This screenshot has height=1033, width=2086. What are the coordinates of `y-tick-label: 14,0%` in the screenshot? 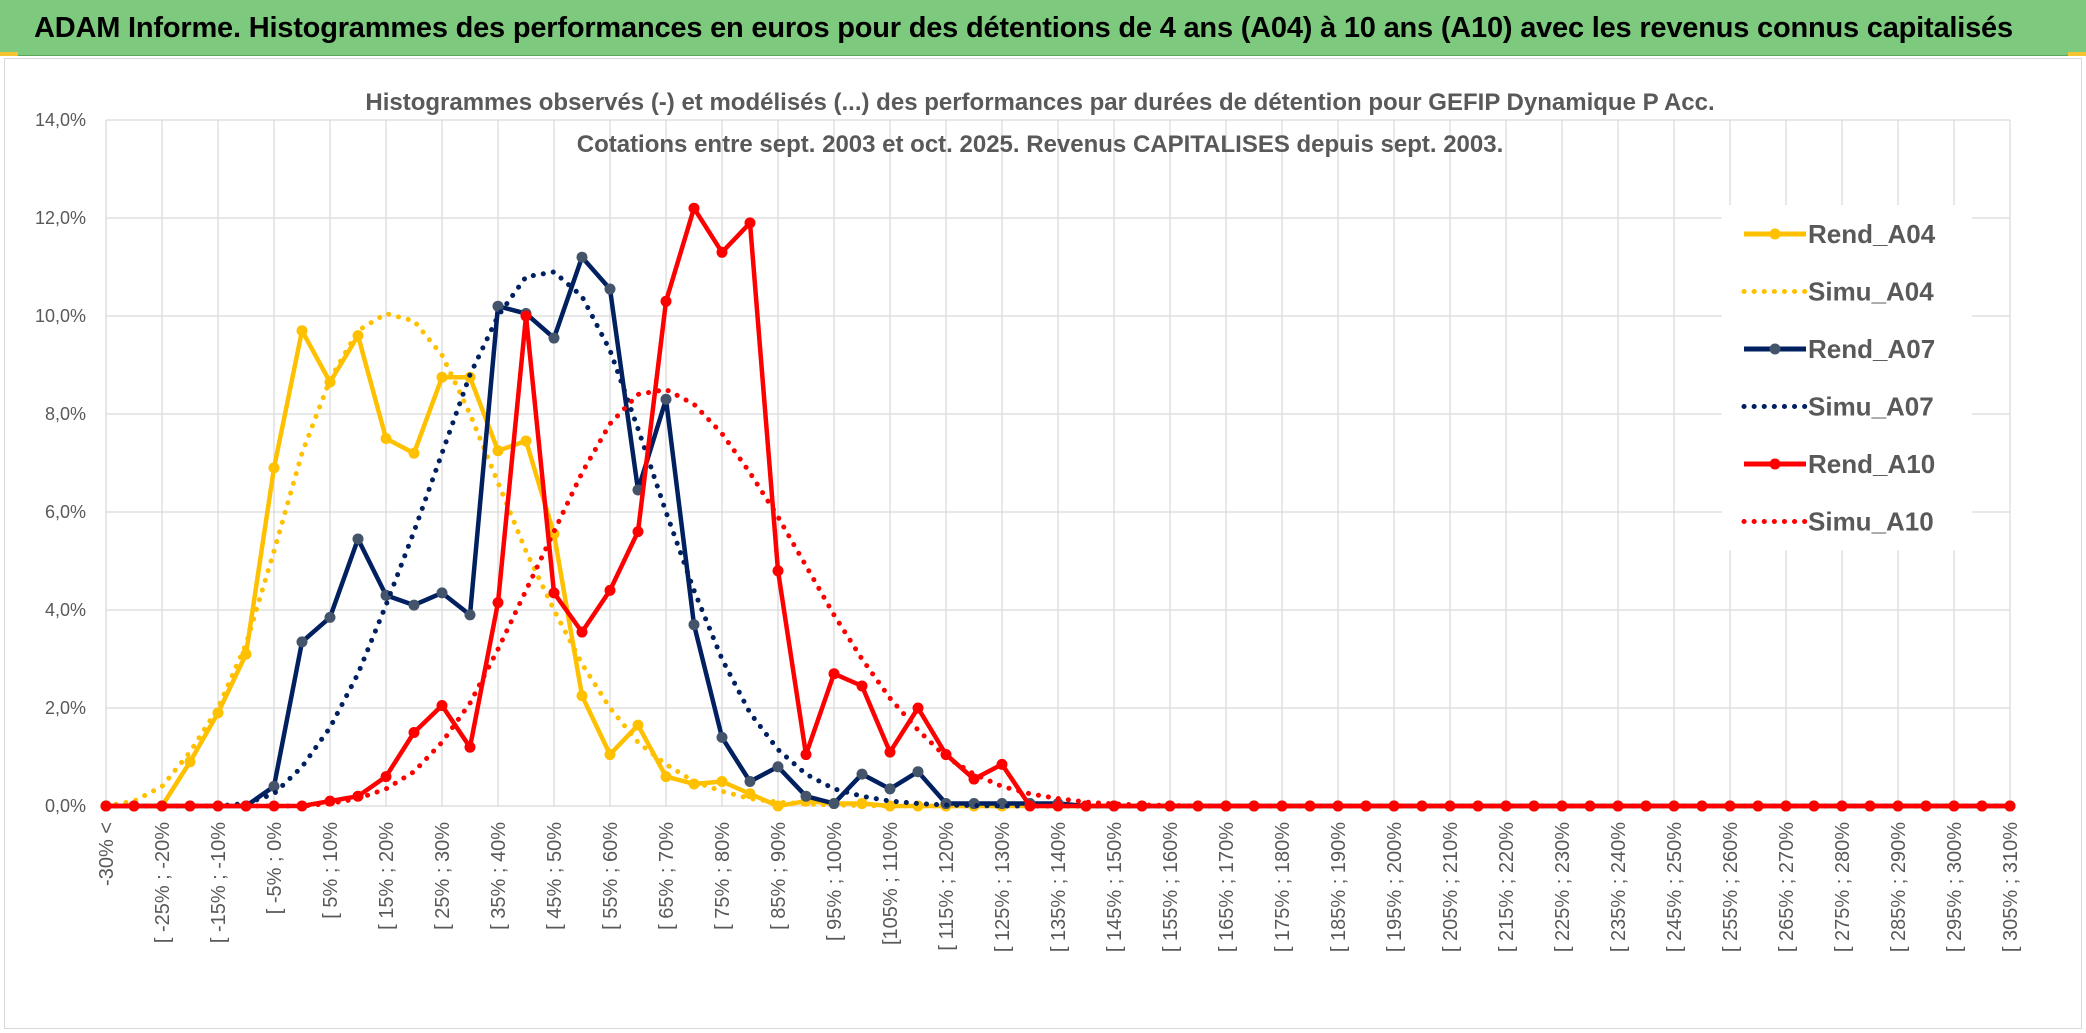 It's located at (60, 120).